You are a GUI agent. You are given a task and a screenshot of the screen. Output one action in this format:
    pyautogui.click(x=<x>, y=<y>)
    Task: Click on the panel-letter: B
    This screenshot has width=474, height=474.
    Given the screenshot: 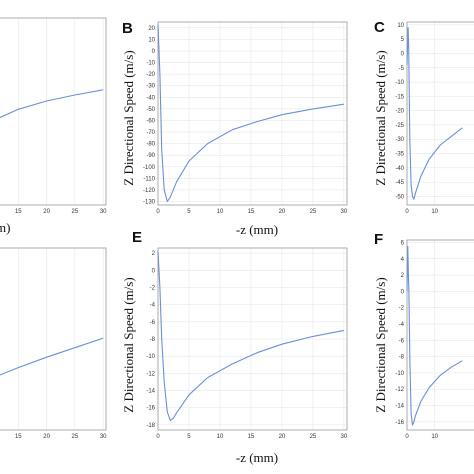 What is the action you would take?
    pyautogui.click(x=127, y=28)
    